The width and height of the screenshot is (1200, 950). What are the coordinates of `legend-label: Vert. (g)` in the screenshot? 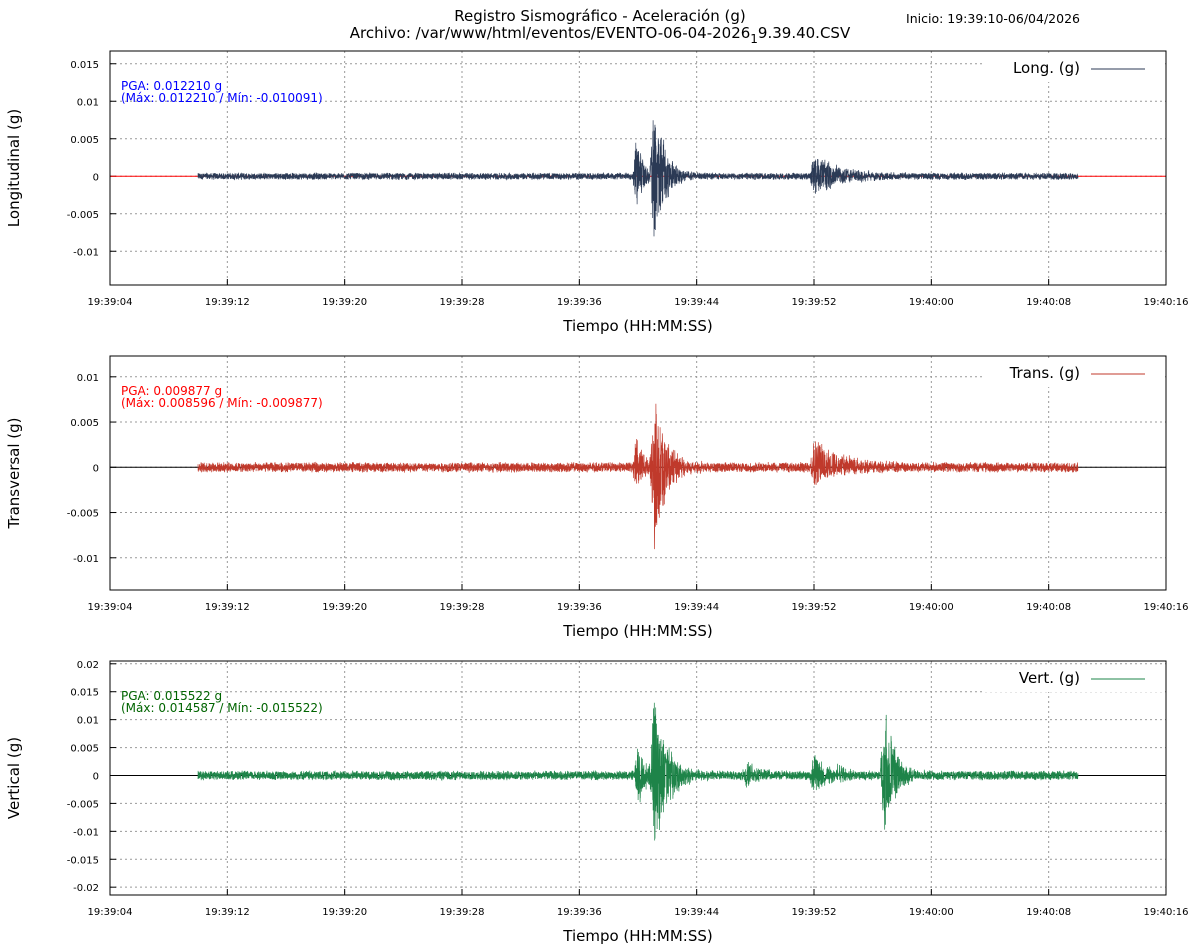 It's located at (1049, 678).